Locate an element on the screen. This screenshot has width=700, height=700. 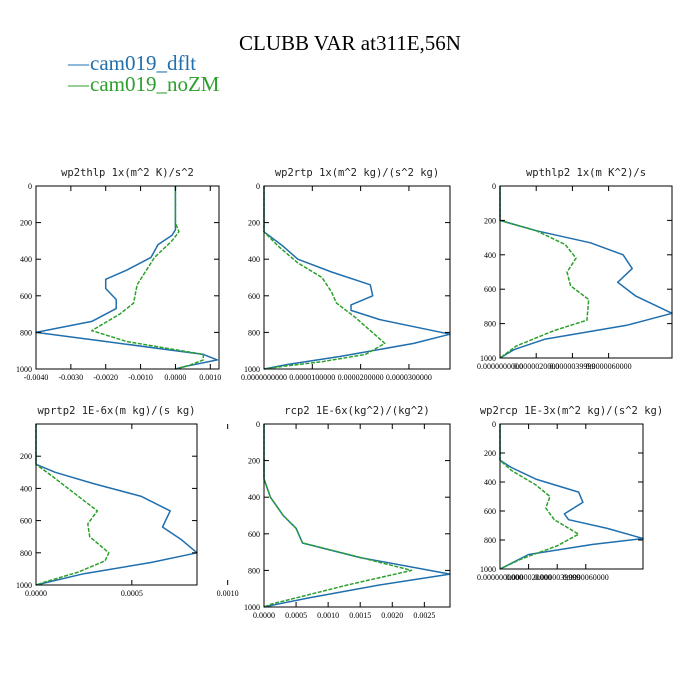
legend-marker-noZM-glyph: — is located at coordinates (78, 84).